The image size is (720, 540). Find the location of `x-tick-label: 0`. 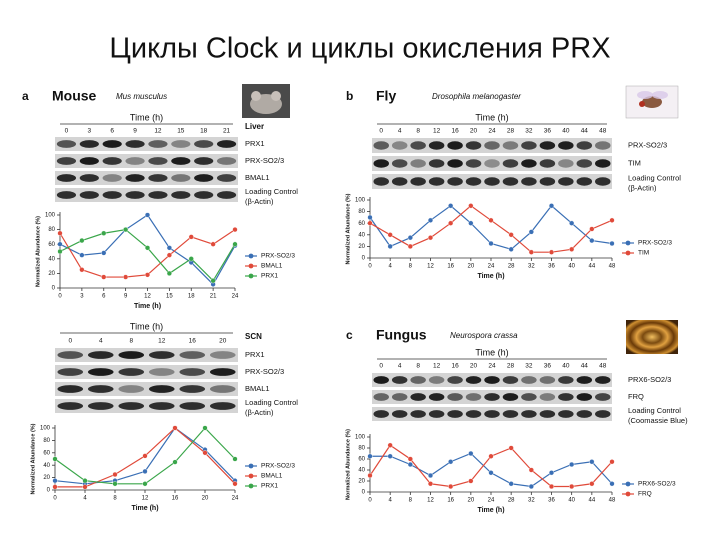

x-tick-label: 0 is located at coordinates (55, 499).